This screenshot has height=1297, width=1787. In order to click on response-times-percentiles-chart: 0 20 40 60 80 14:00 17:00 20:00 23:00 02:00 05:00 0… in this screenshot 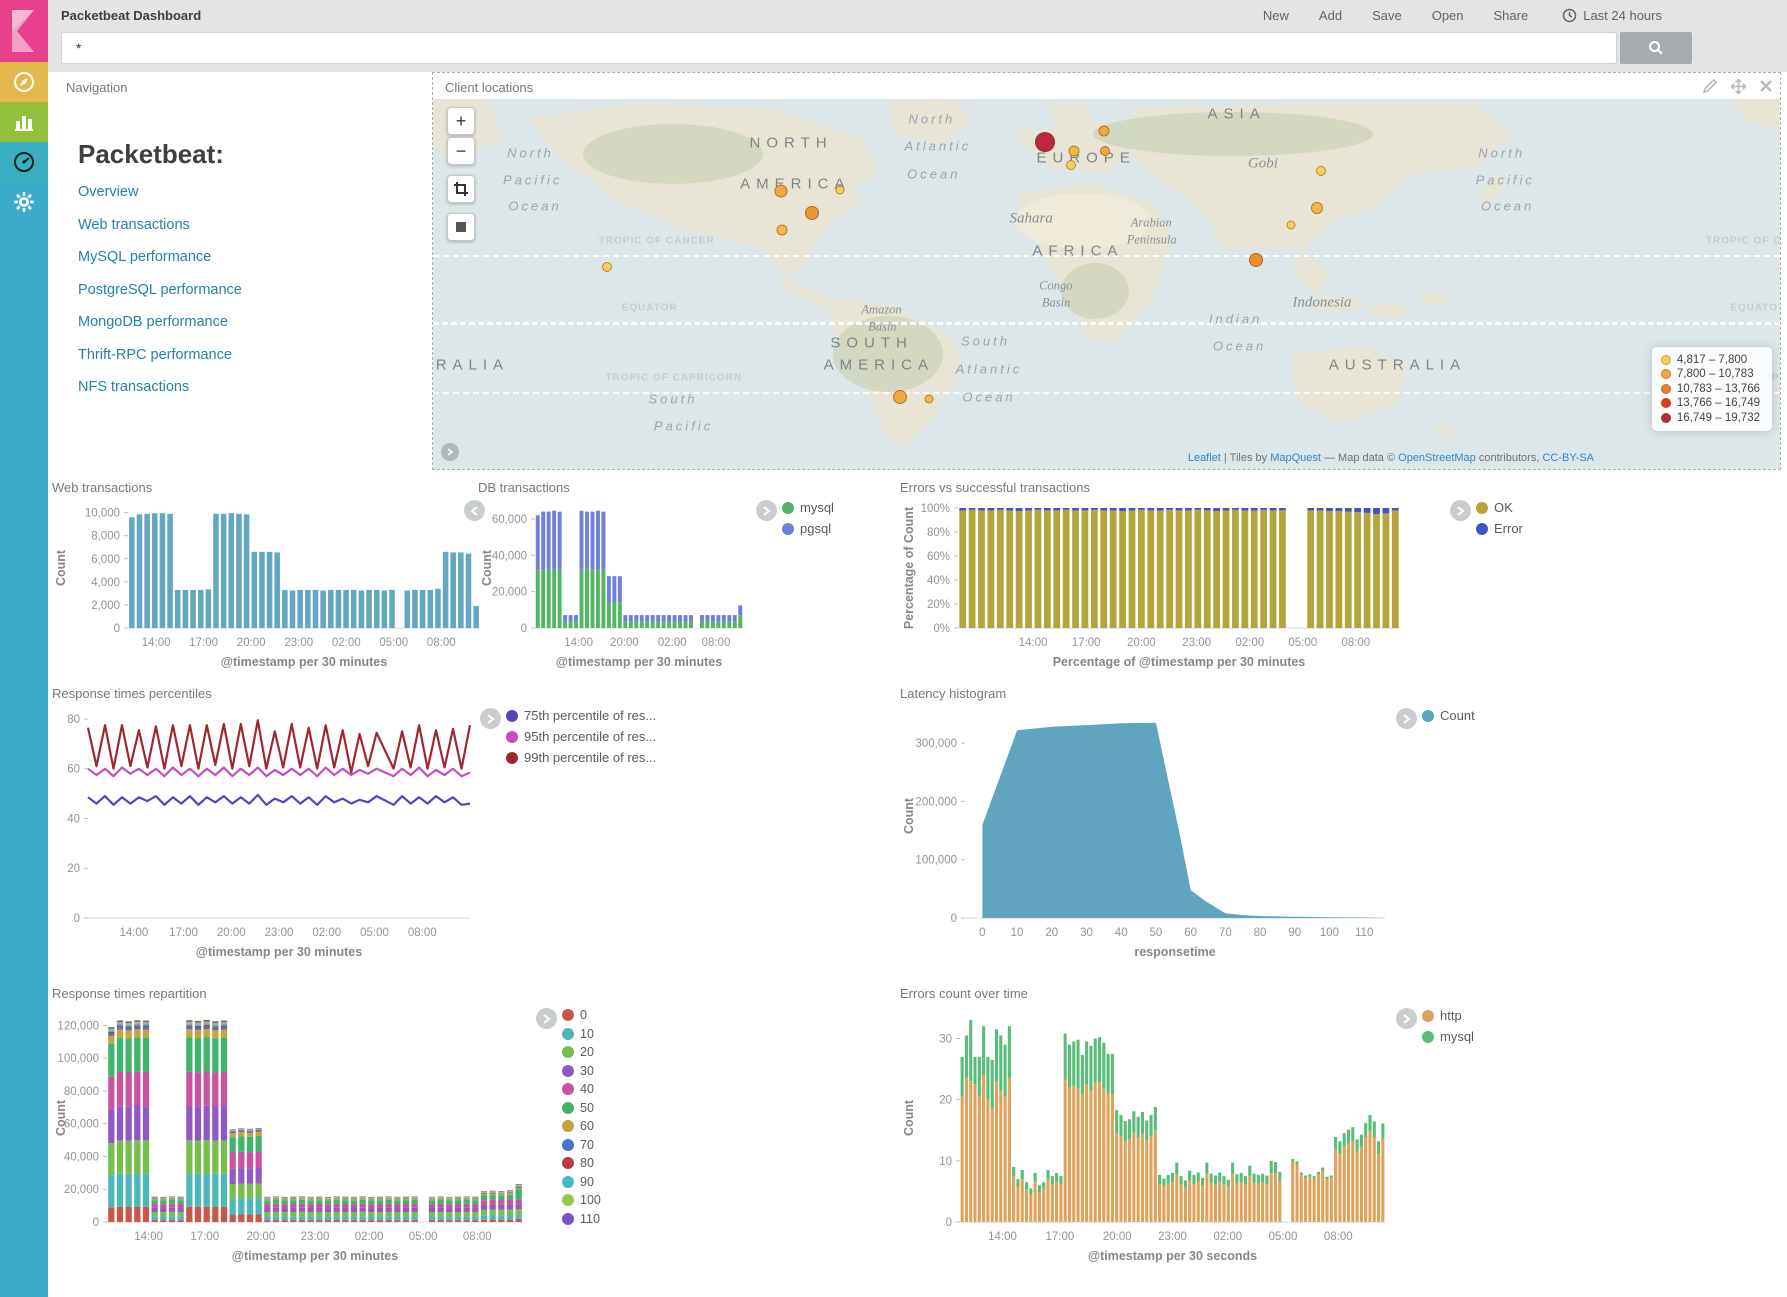, I will do `click(264, 838)`.